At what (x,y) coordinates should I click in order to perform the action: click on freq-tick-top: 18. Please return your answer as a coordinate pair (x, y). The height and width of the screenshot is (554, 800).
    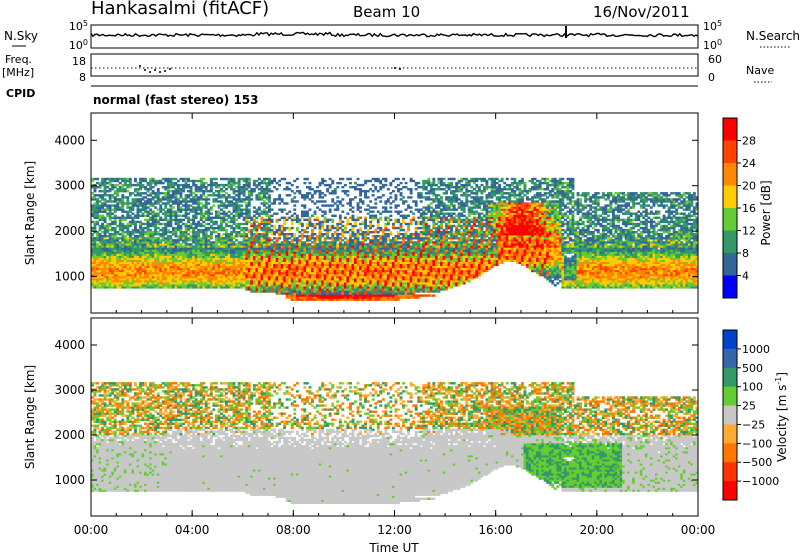
    Looking at the image, I should click on (79, 61).